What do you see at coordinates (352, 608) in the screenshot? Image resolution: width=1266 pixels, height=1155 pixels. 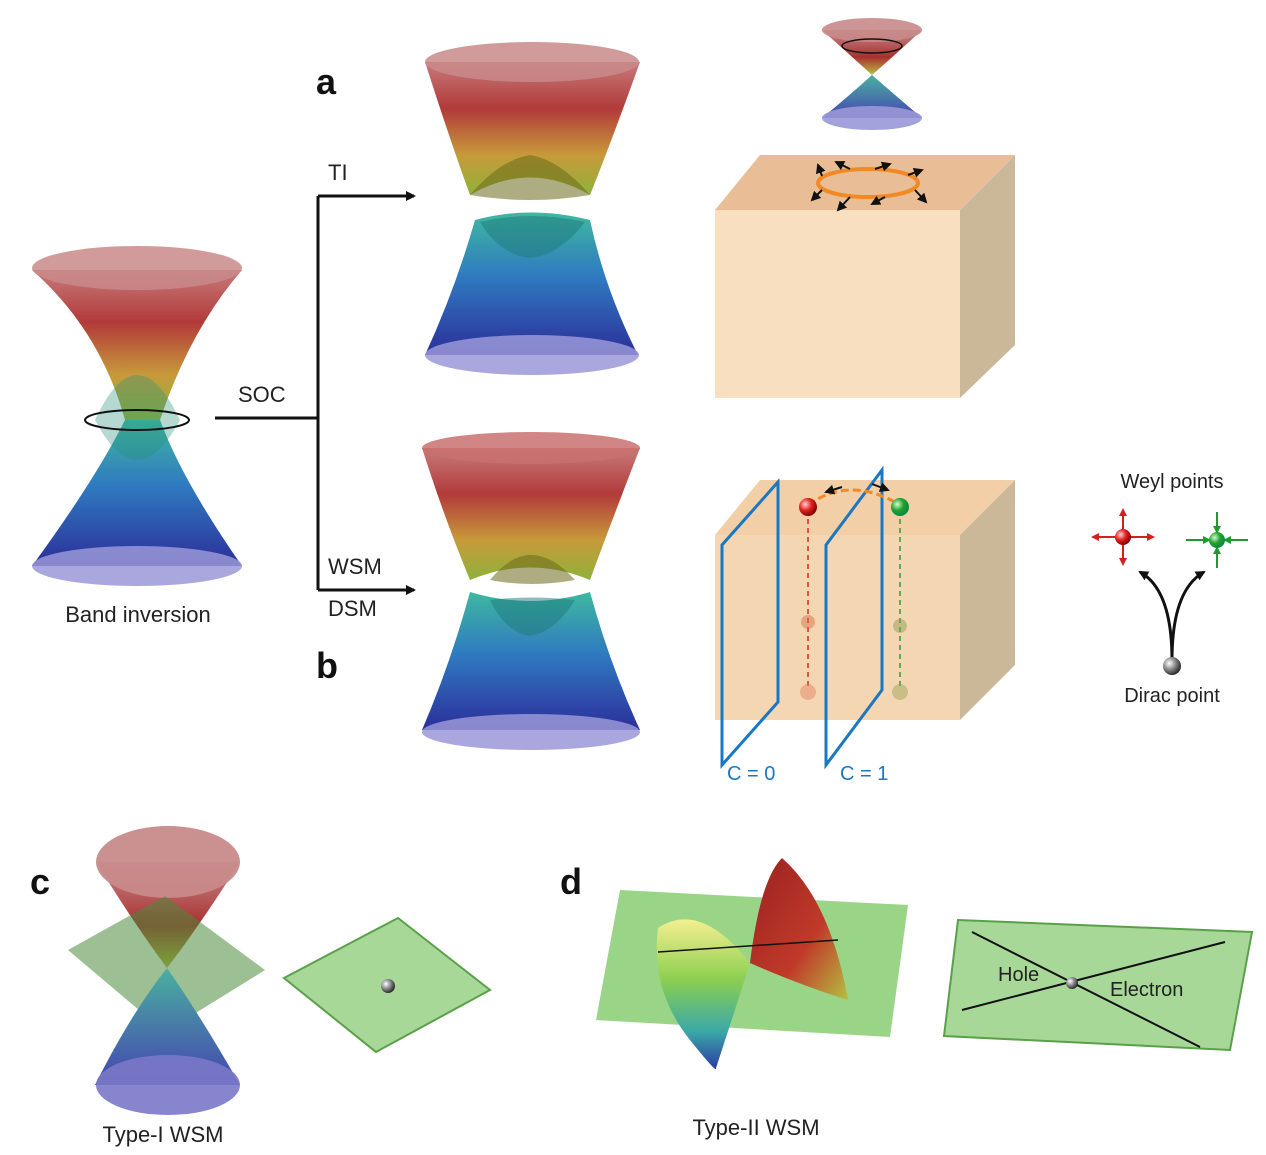 I see `dsm-label: DSM` at bounding box center [352, 608].